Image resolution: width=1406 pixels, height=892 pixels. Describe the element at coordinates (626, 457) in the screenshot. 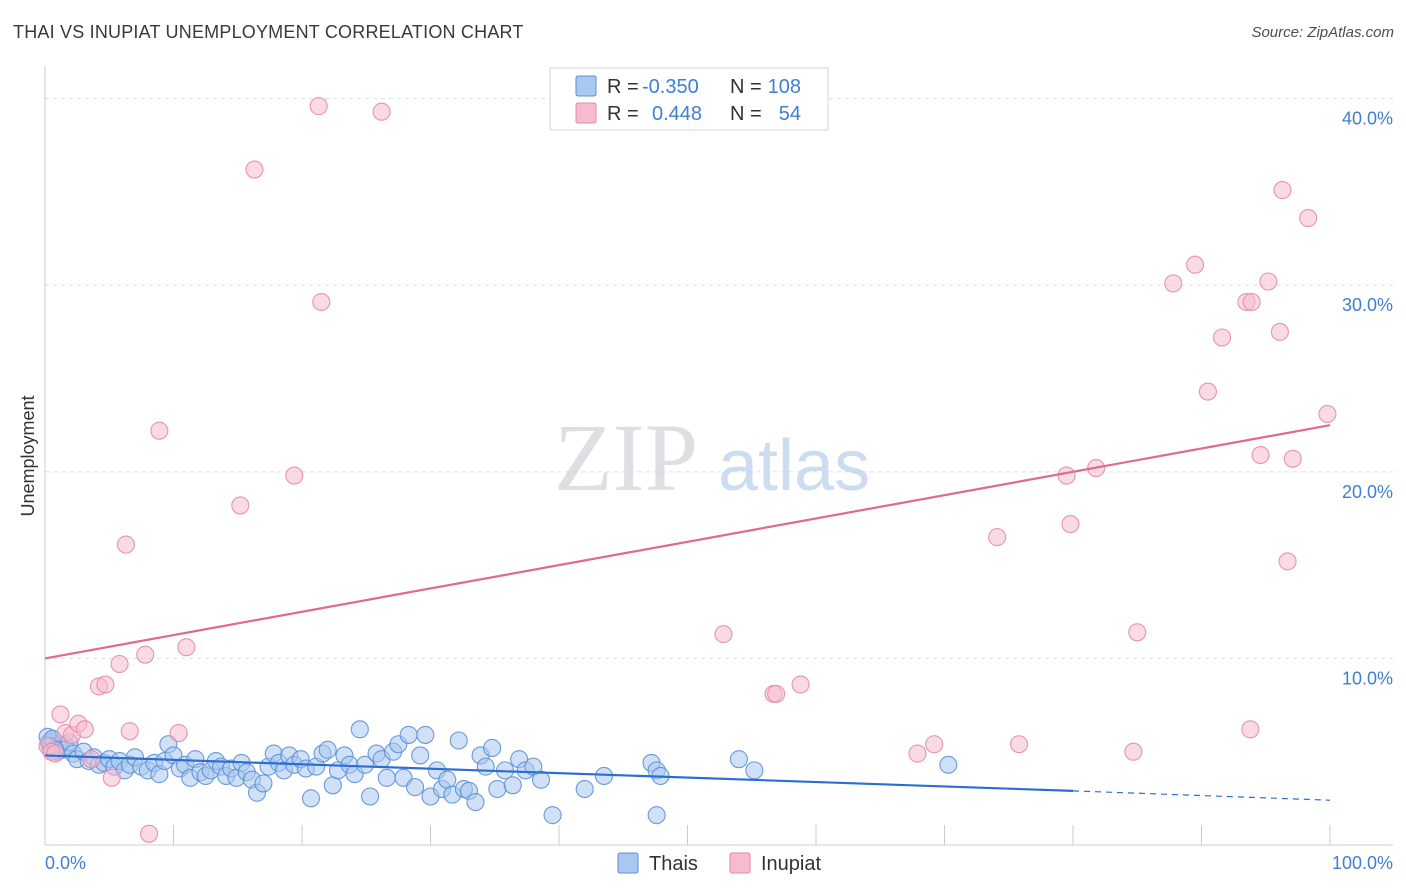

I see `watermark-zip: ZIP` at that location.